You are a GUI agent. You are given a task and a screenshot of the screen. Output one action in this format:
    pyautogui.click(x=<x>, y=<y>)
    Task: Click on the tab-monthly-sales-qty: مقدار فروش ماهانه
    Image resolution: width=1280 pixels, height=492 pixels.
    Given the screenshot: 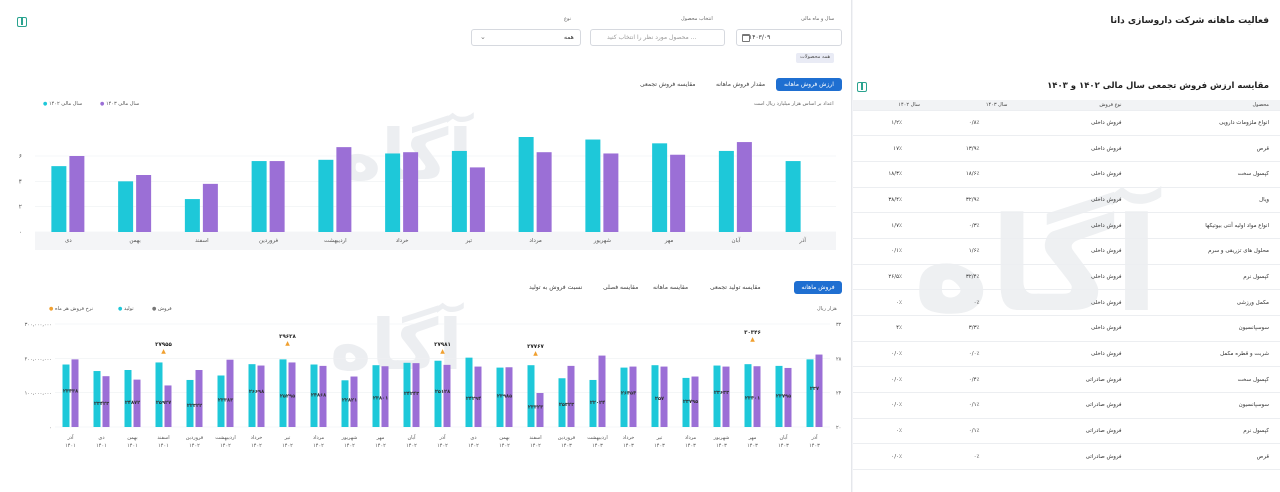 What is the action you would take?
    pyautogui.click(x=741, y=84)
    